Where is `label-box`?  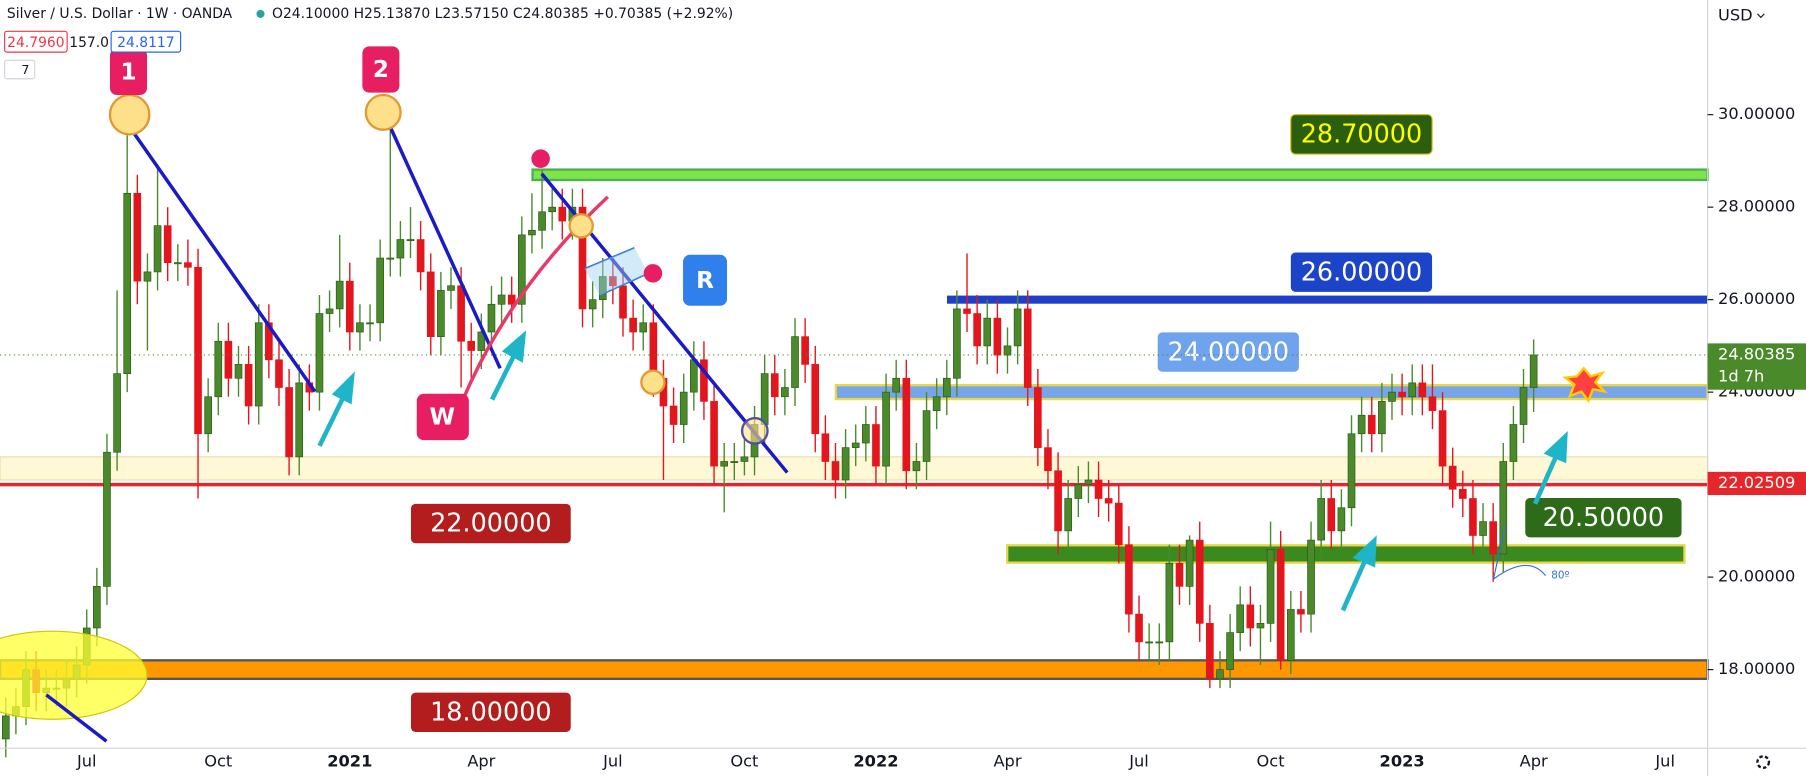 label-box is located at coordinates (128, 71).